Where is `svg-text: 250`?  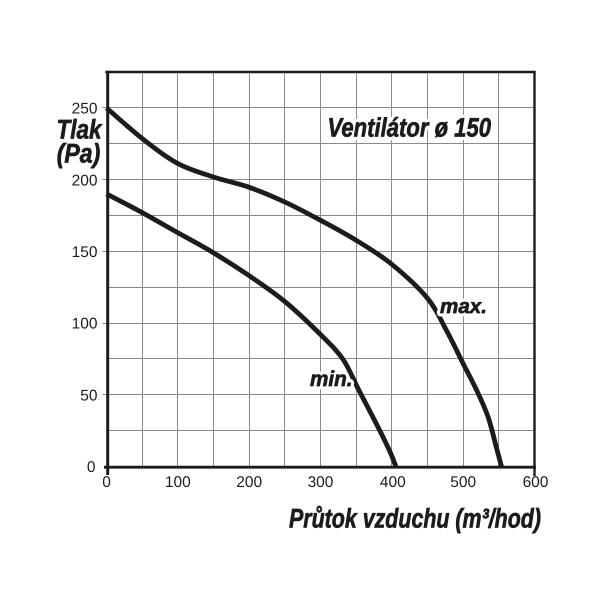 svg-text: 250 is located at coordinates (85, 109).